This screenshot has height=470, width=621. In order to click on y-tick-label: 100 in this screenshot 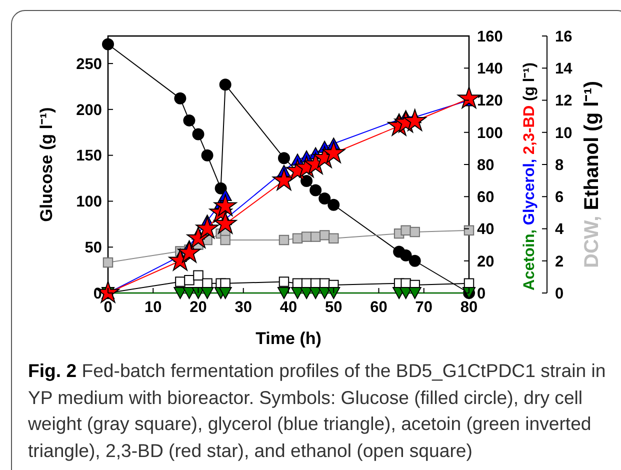, I will do `click(89, 202)`.